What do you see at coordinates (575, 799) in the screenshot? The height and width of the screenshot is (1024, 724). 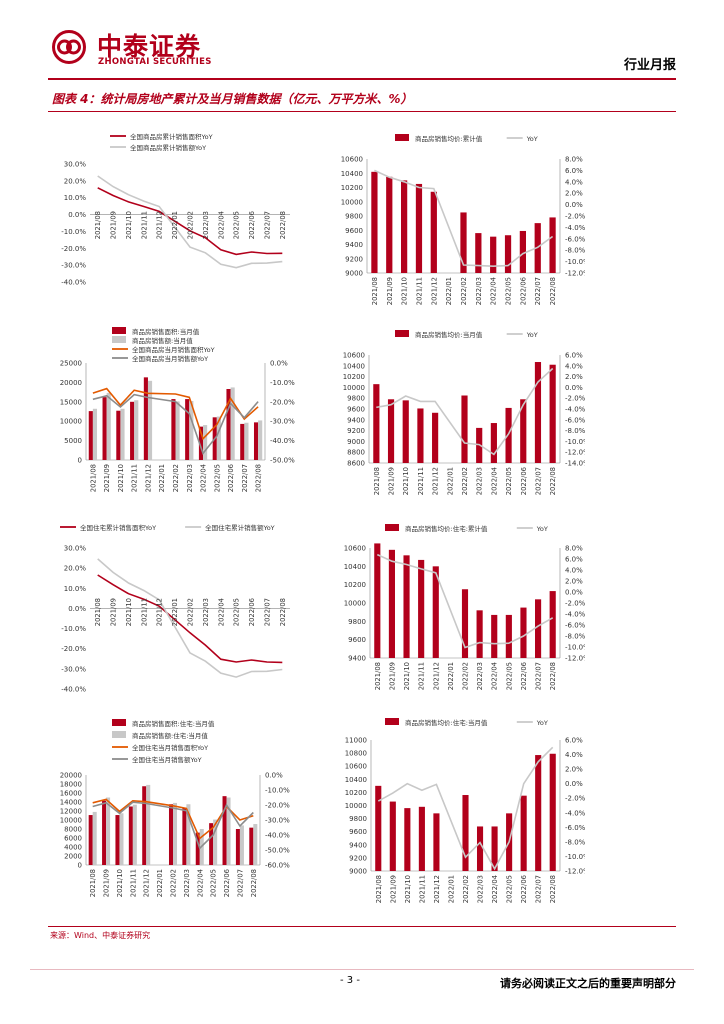 I see `y2-tick-label: -2.0%` at bounding box center [575, 799].